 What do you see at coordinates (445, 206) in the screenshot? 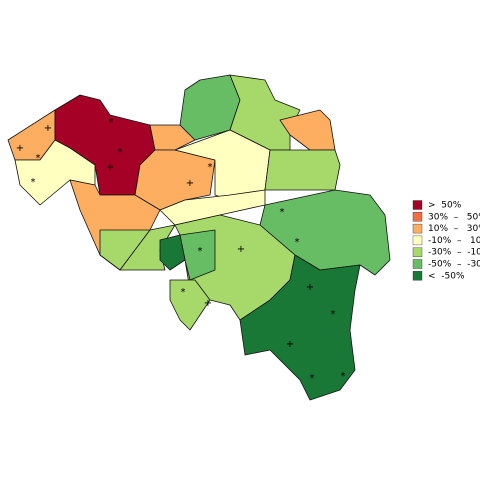
I see `legend-label: > 50%` at bounding box center [445, 206].